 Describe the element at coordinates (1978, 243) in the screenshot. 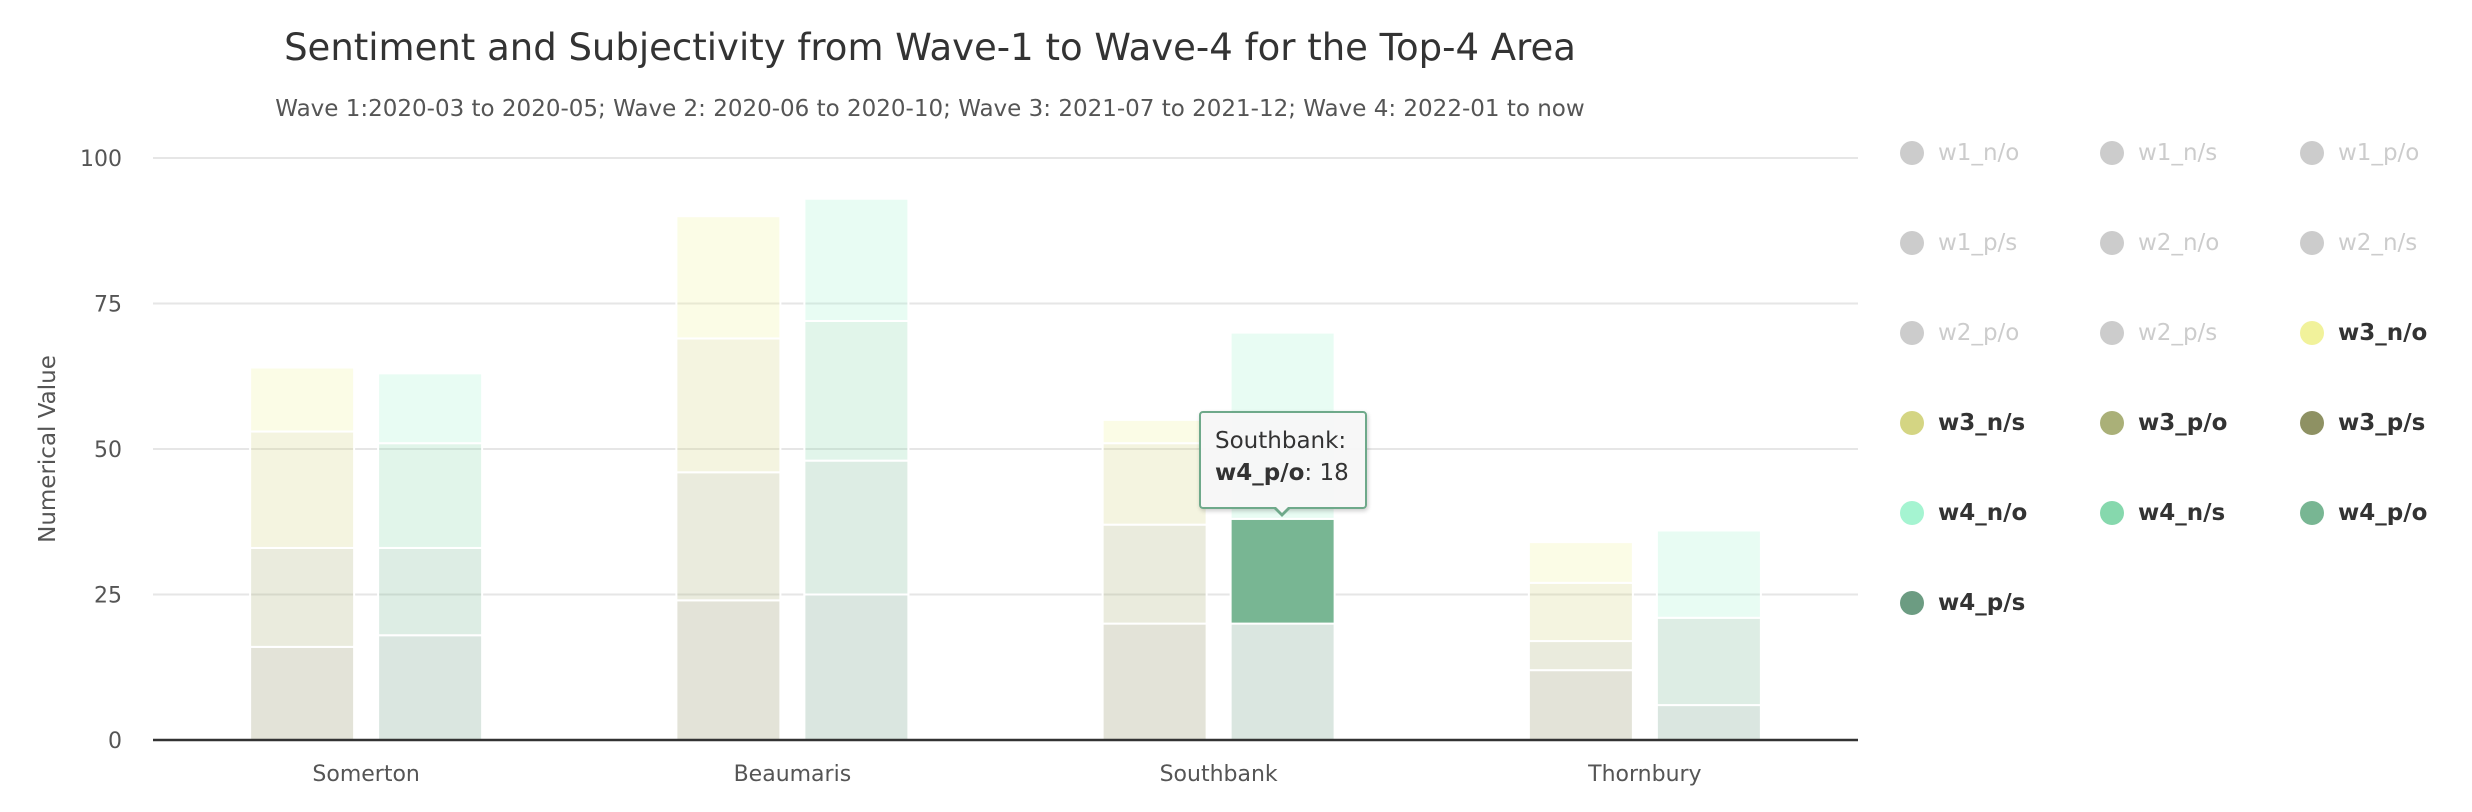

I see `legend-label: w1_p/s` at that location.